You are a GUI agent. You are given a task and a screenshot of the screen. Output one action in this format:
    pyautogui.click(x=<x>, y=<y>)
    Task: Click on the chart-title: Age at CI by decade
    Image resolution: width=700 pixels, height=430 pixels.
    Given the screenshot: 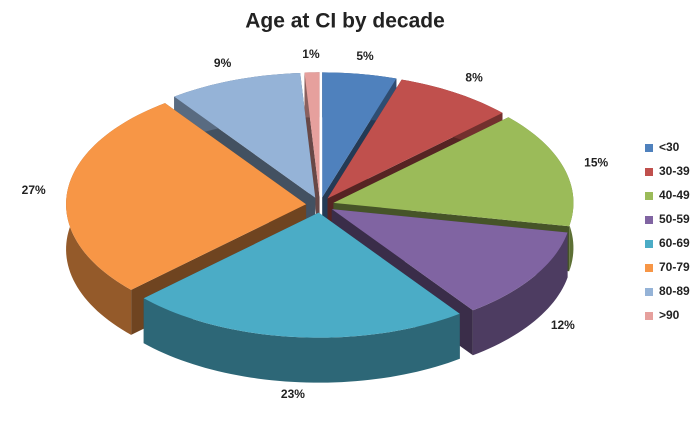 What is the action you would take?
    pyautogui.click(x=345, y=21)
    